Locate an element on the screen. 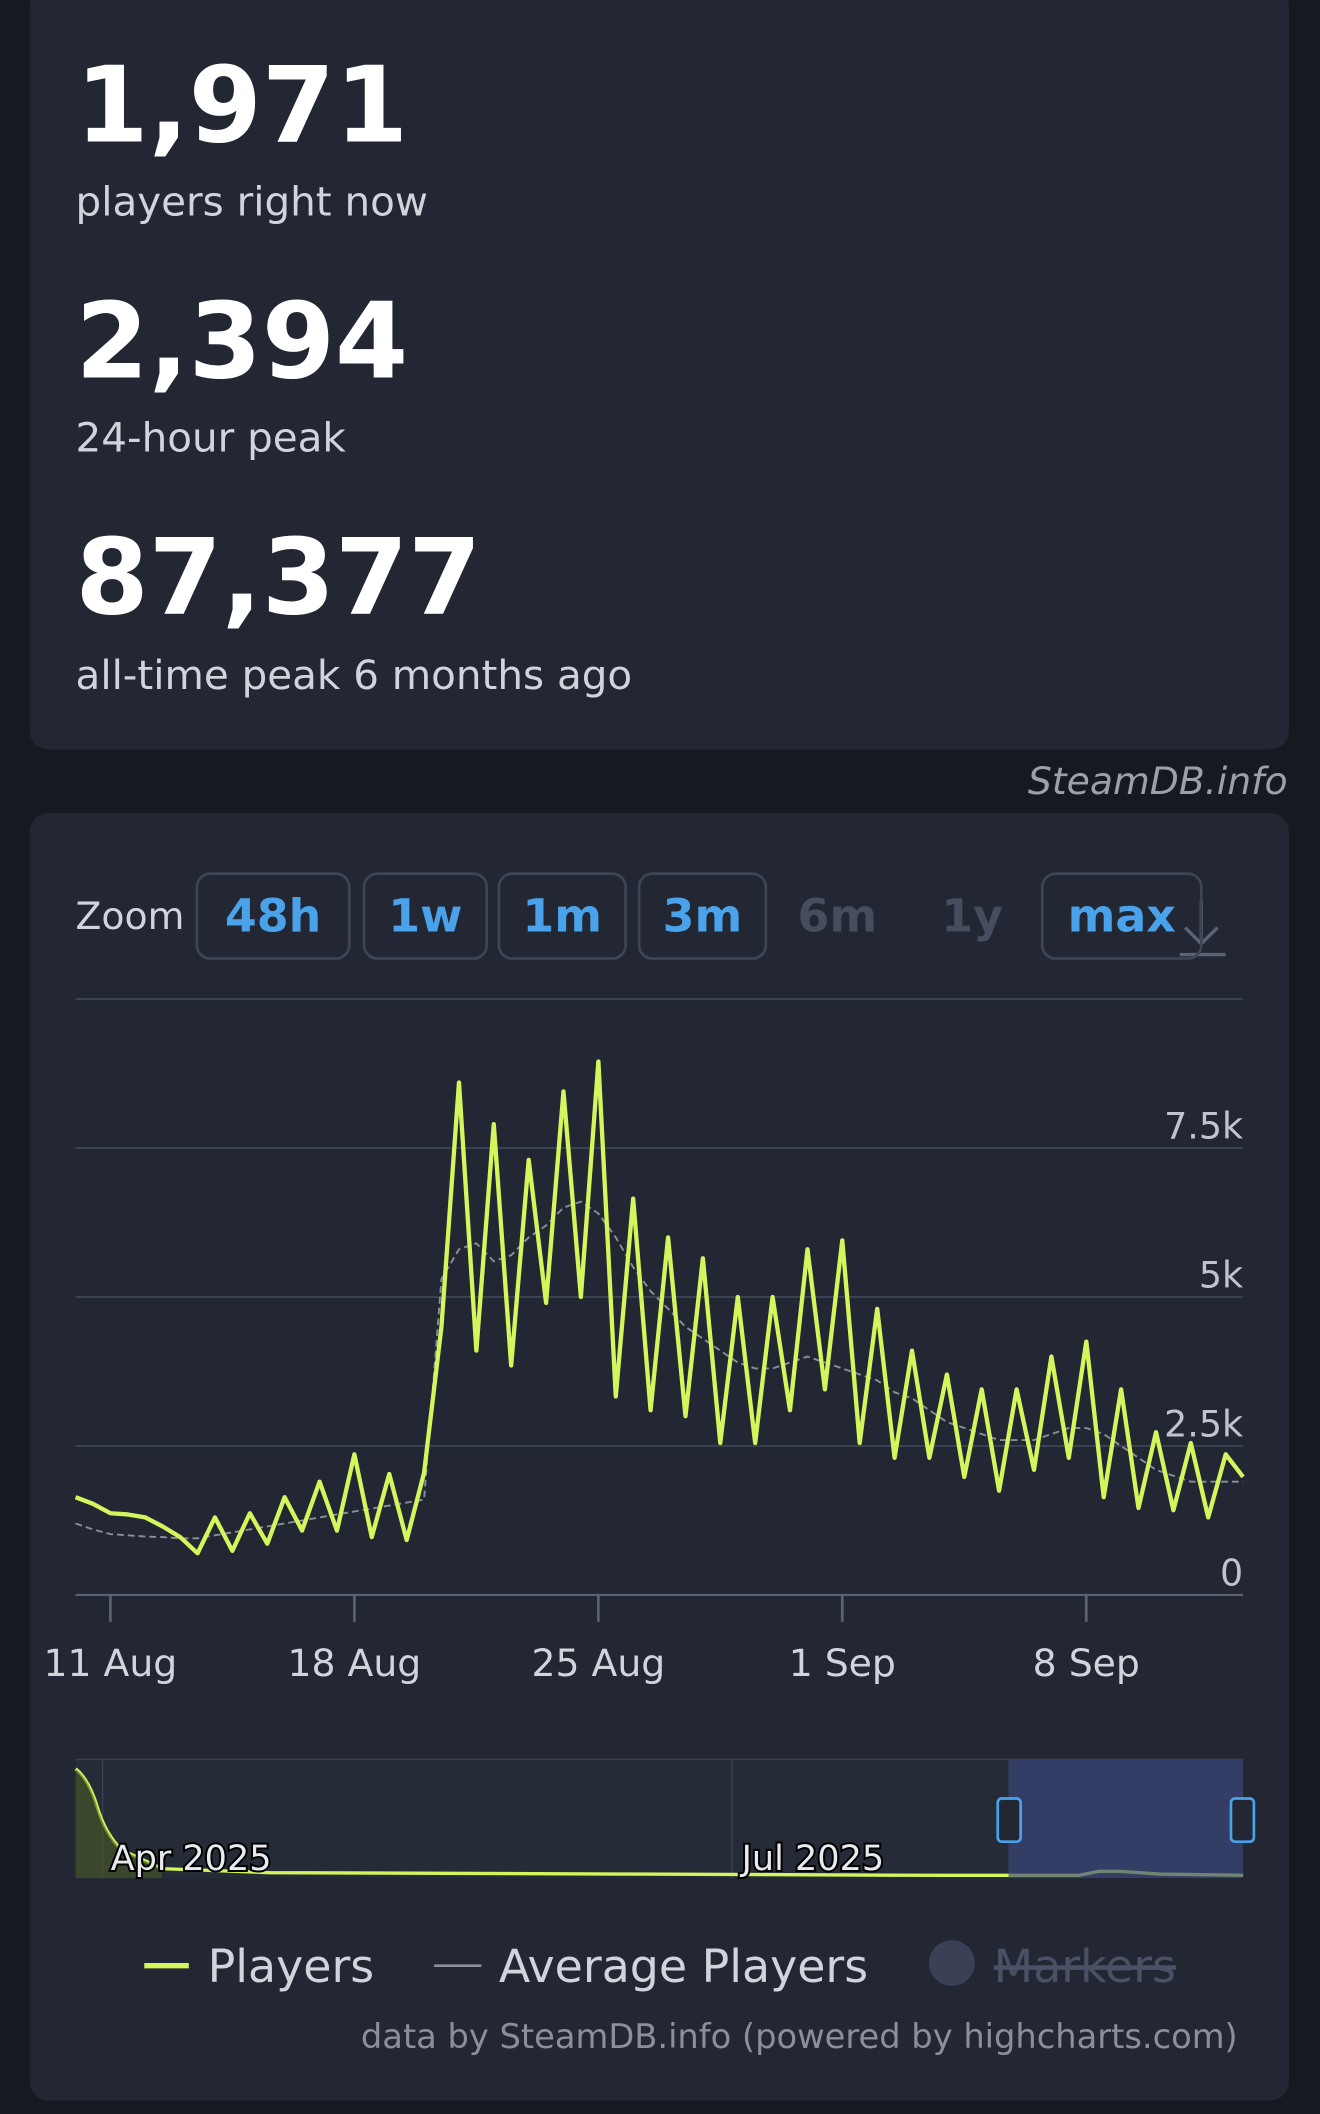 This screenshot has height=2114, width=1320. zoom-button-label: max is located at coordinates (1122, 916).